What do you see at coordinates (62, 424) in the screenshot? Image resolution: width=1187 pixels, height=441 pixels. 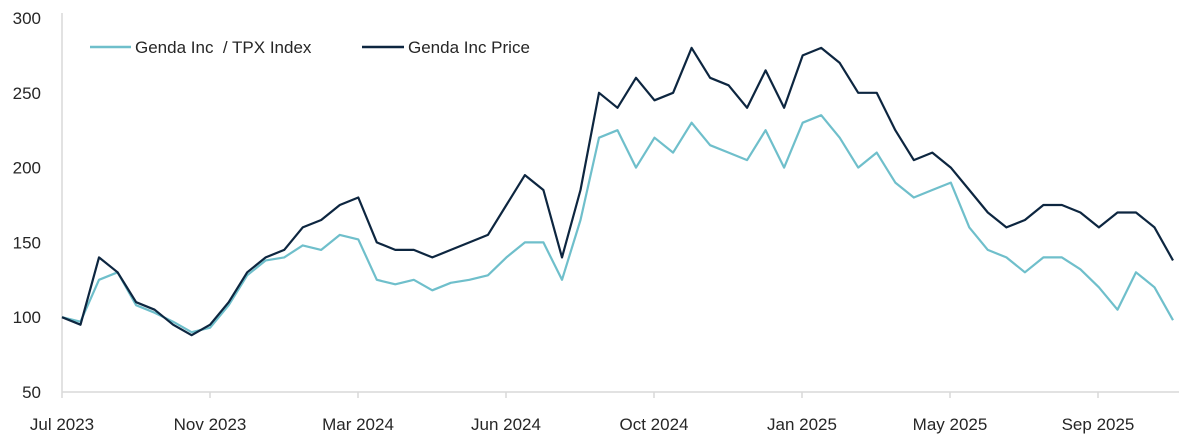 I see `x-tick-label: Jul 2023` at bounding box center [62, 424].